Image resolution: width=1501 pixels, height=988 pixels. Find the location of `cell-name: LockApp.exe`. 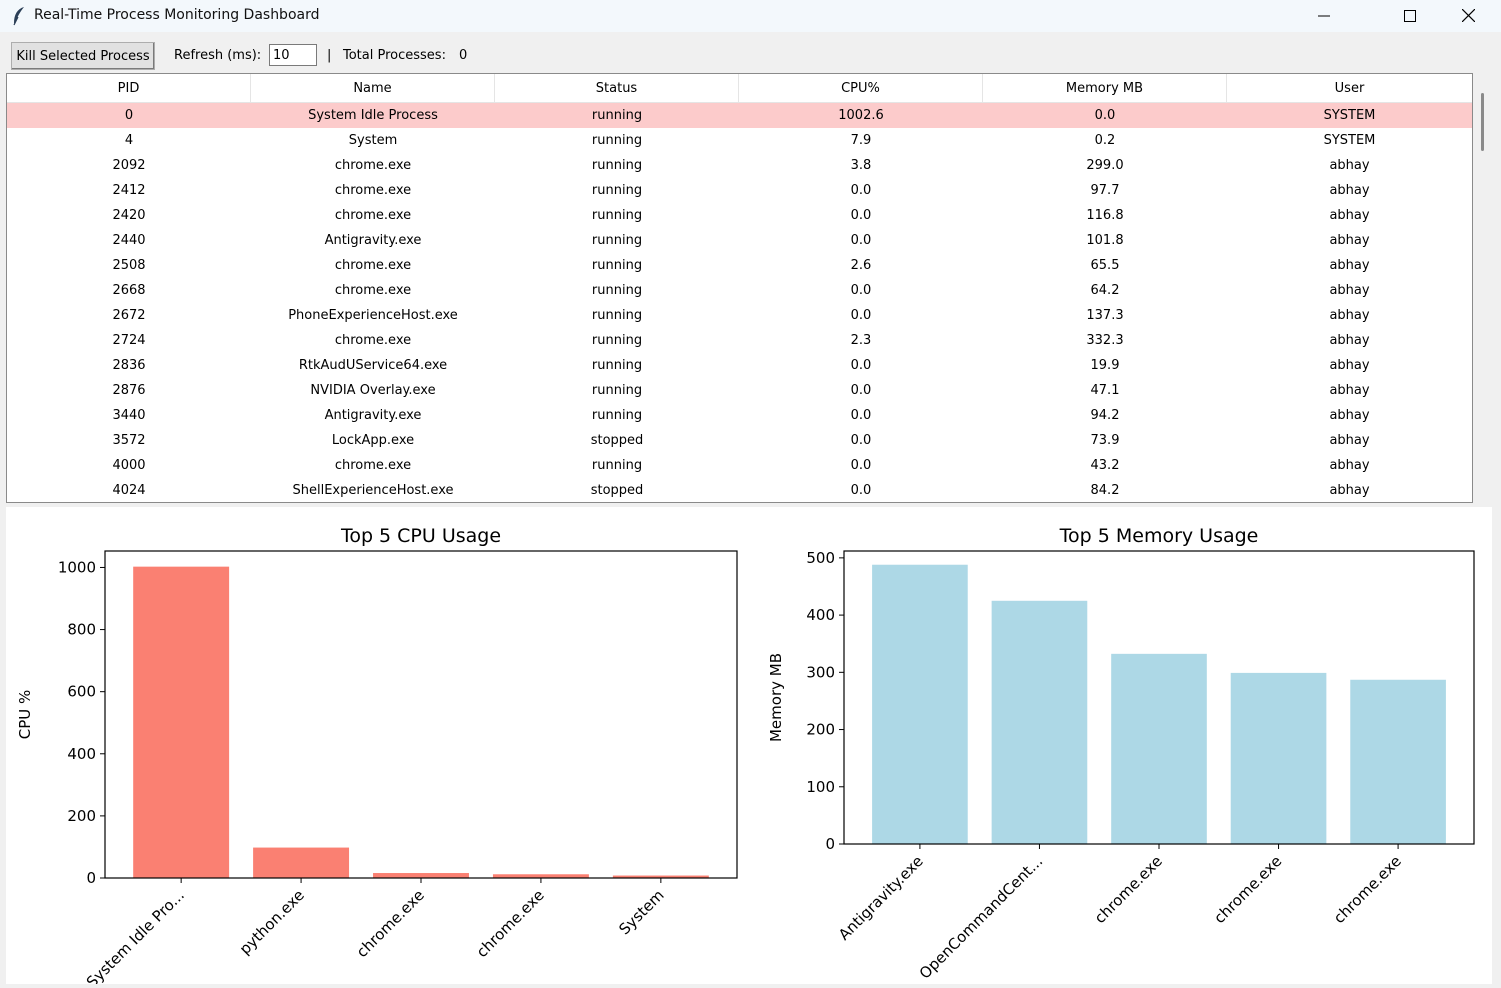

cell-name: LockApp.exe is located at coordinates (373, 440).